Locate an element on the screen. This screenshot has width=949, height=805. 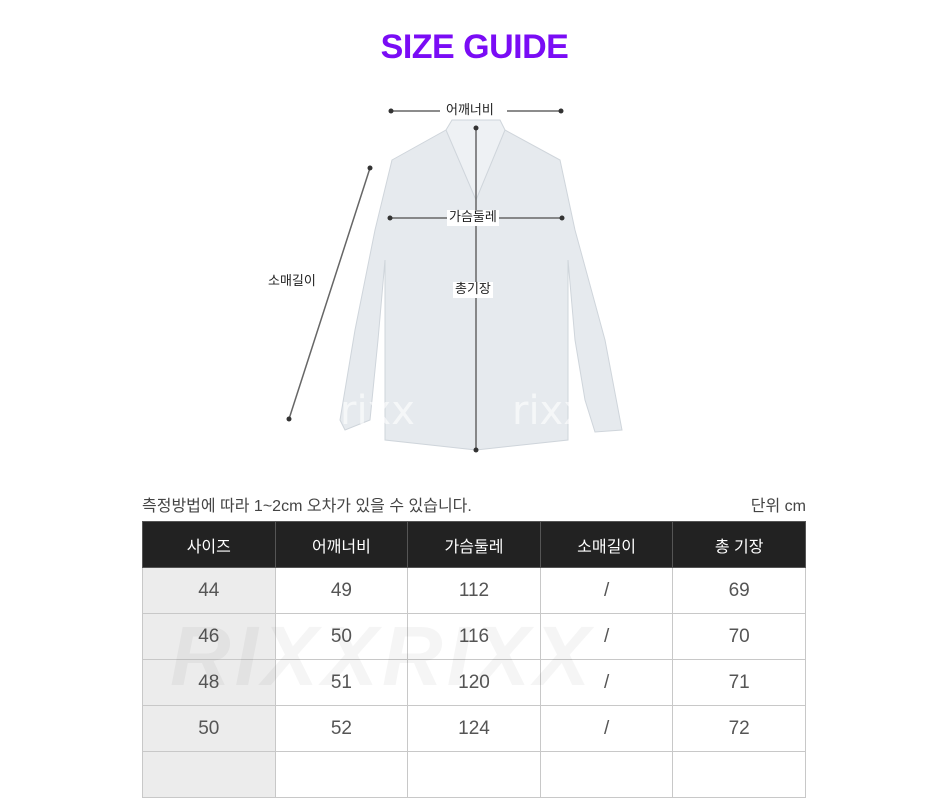
table-cell: 124 is located at coordinates (474, 728).